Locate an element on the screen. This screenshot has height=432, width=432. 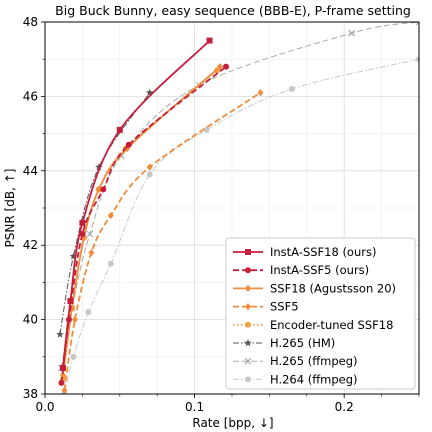
legend-entry-1: InstA-SSF5 (ours) is located at coordinates (301, 270).